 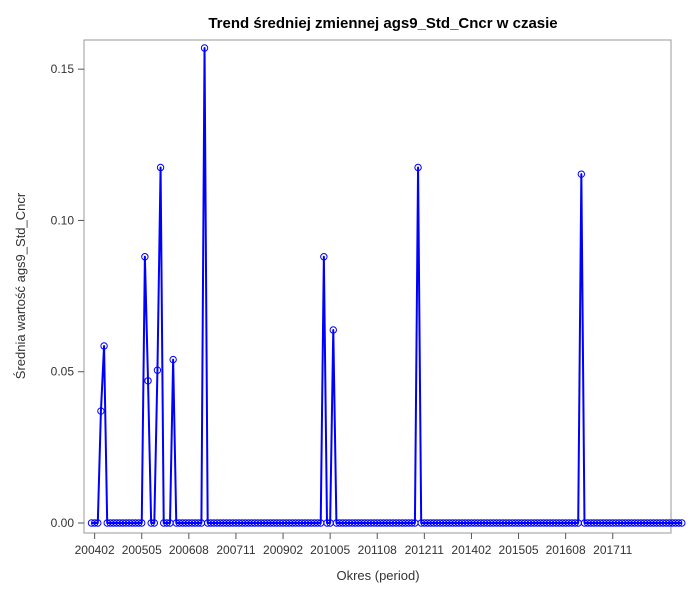 What do you see at coordinates (63, 69) in the screenshot?
I see `y-tick-label: 0.15` at bounding box center [63, 69].